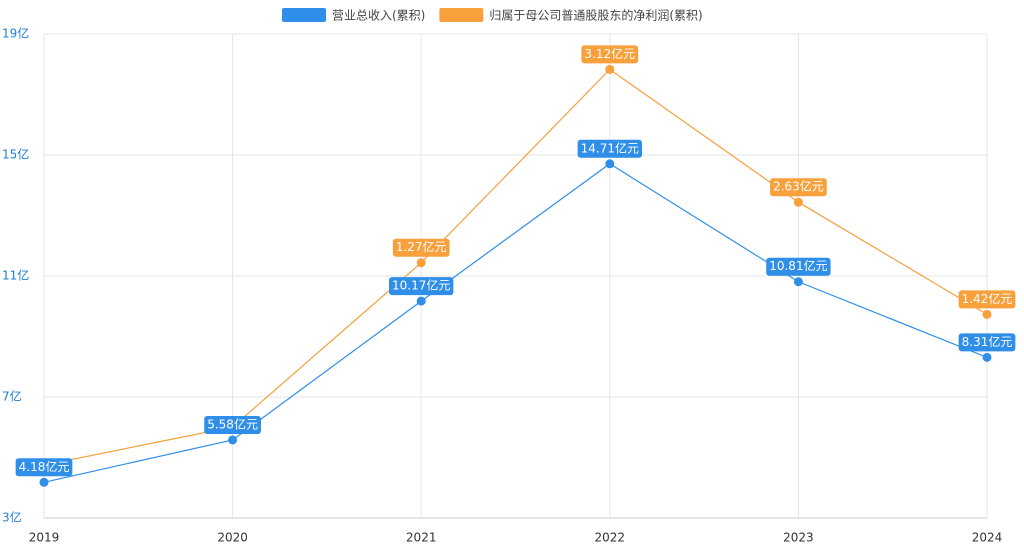 This screenshot has width=1024, height=551. Describe the element at coordinates (378, 16) in the screenshot. I see `legend-label: 营业总收入(累积)` at that location.